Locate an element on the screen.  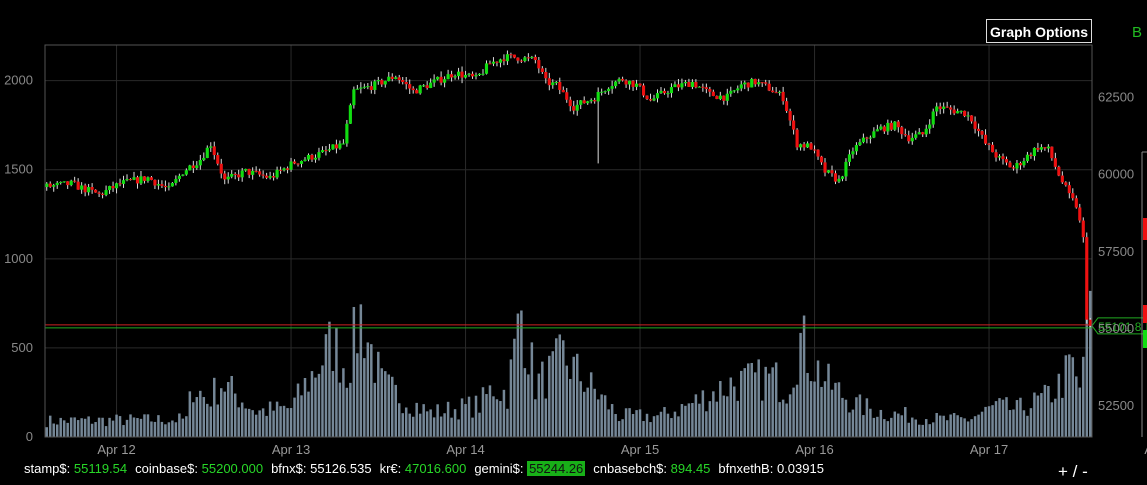
x-axis-tick-label: Apr 16 is located at coordinates (814, 449).